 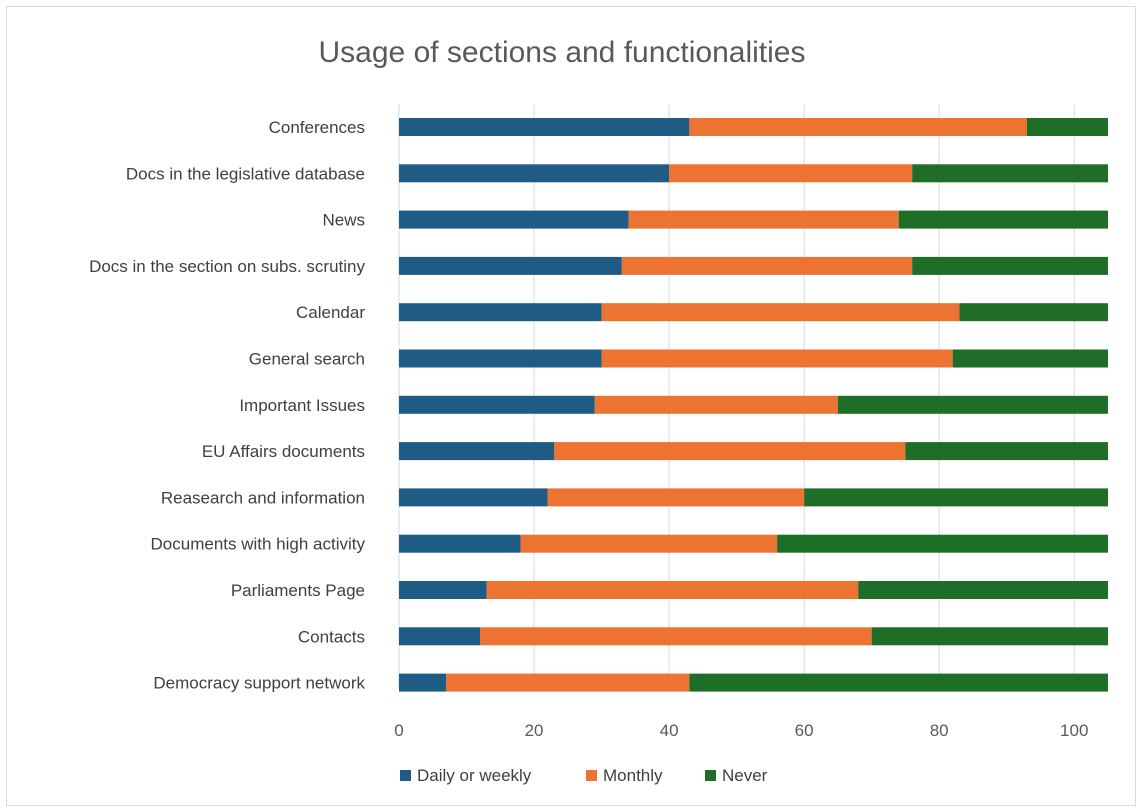 What do you see at coordinates (398, 730) in the screenshot?
I see `x-tick-label: 0` at bounding box center [398, 730].